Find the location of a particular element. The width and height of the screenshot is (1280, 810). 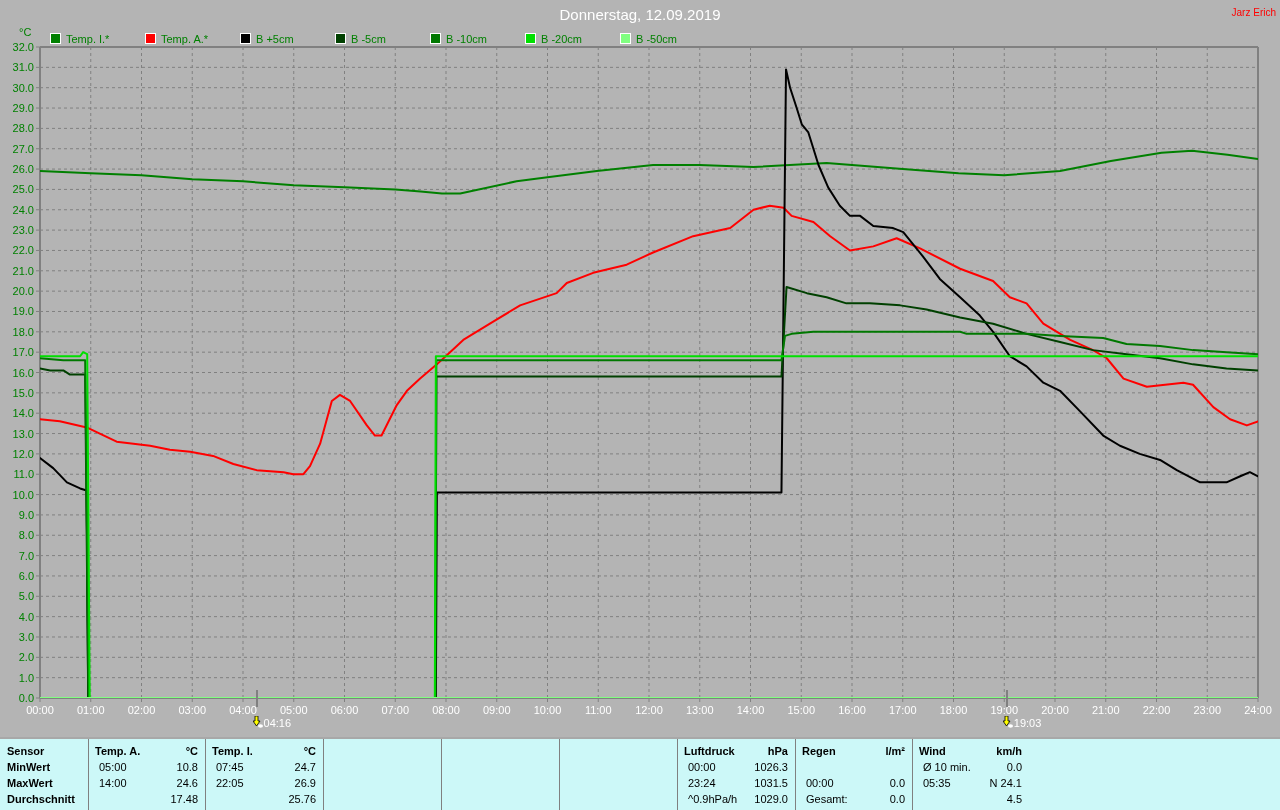

legend-label: B -10cm is located at coordinates (466, 38).